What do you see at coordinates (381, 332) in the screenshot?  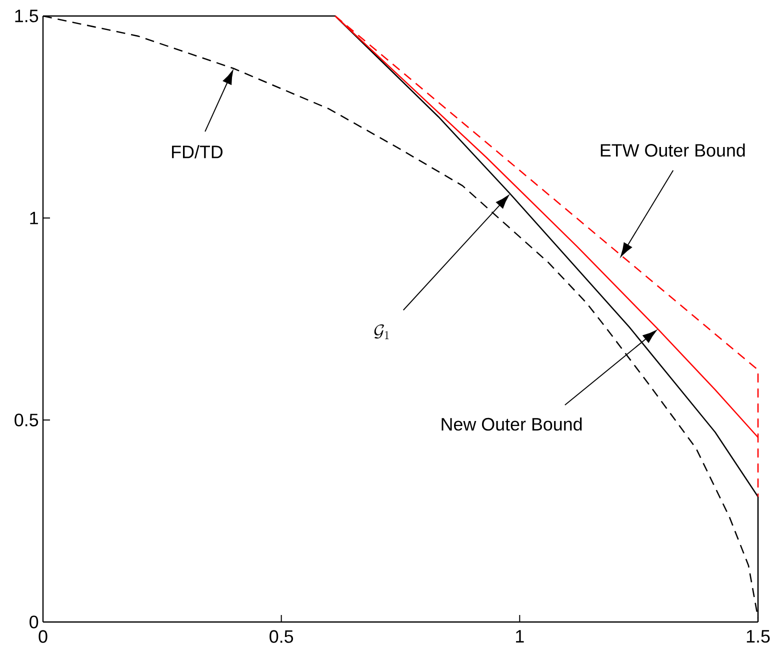 I see `annotation: $\mathcal{G}_1$` at bounding box center [381, 332].